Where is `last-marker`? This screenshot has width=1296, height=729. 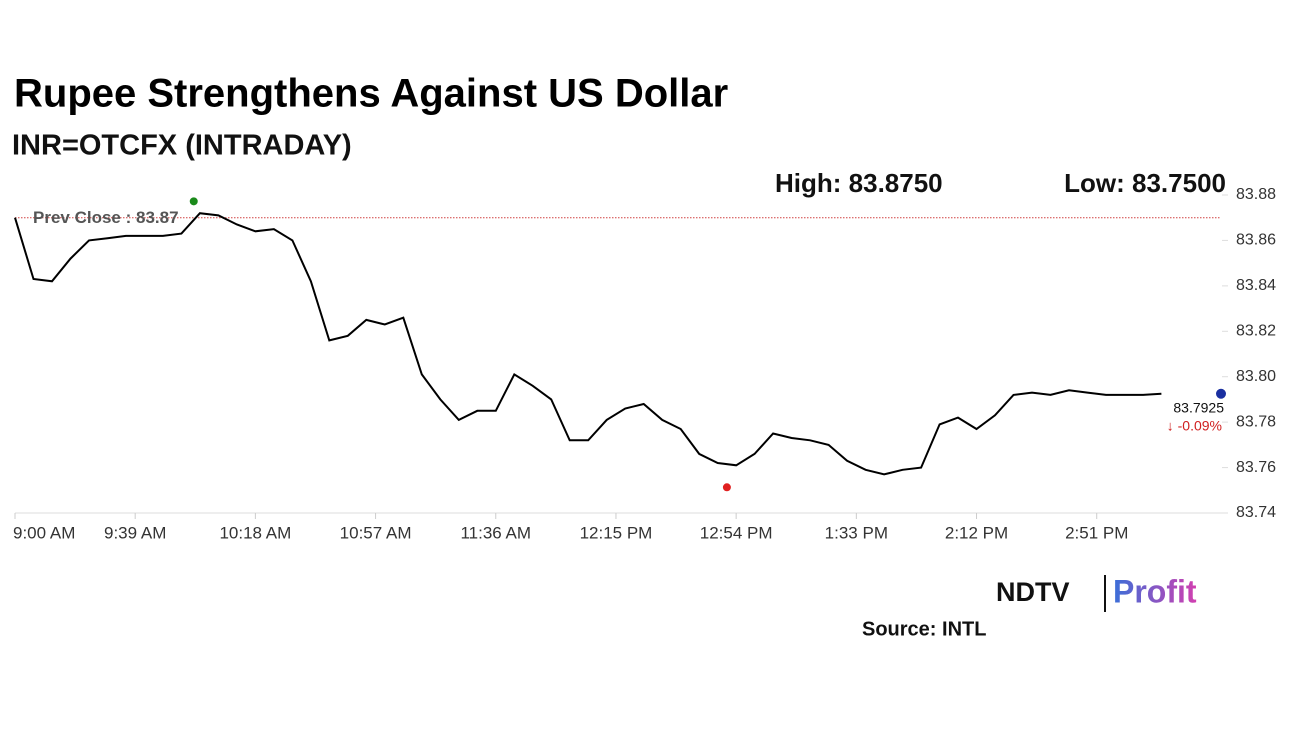 last-marker is located at coordinates (1221, 393).